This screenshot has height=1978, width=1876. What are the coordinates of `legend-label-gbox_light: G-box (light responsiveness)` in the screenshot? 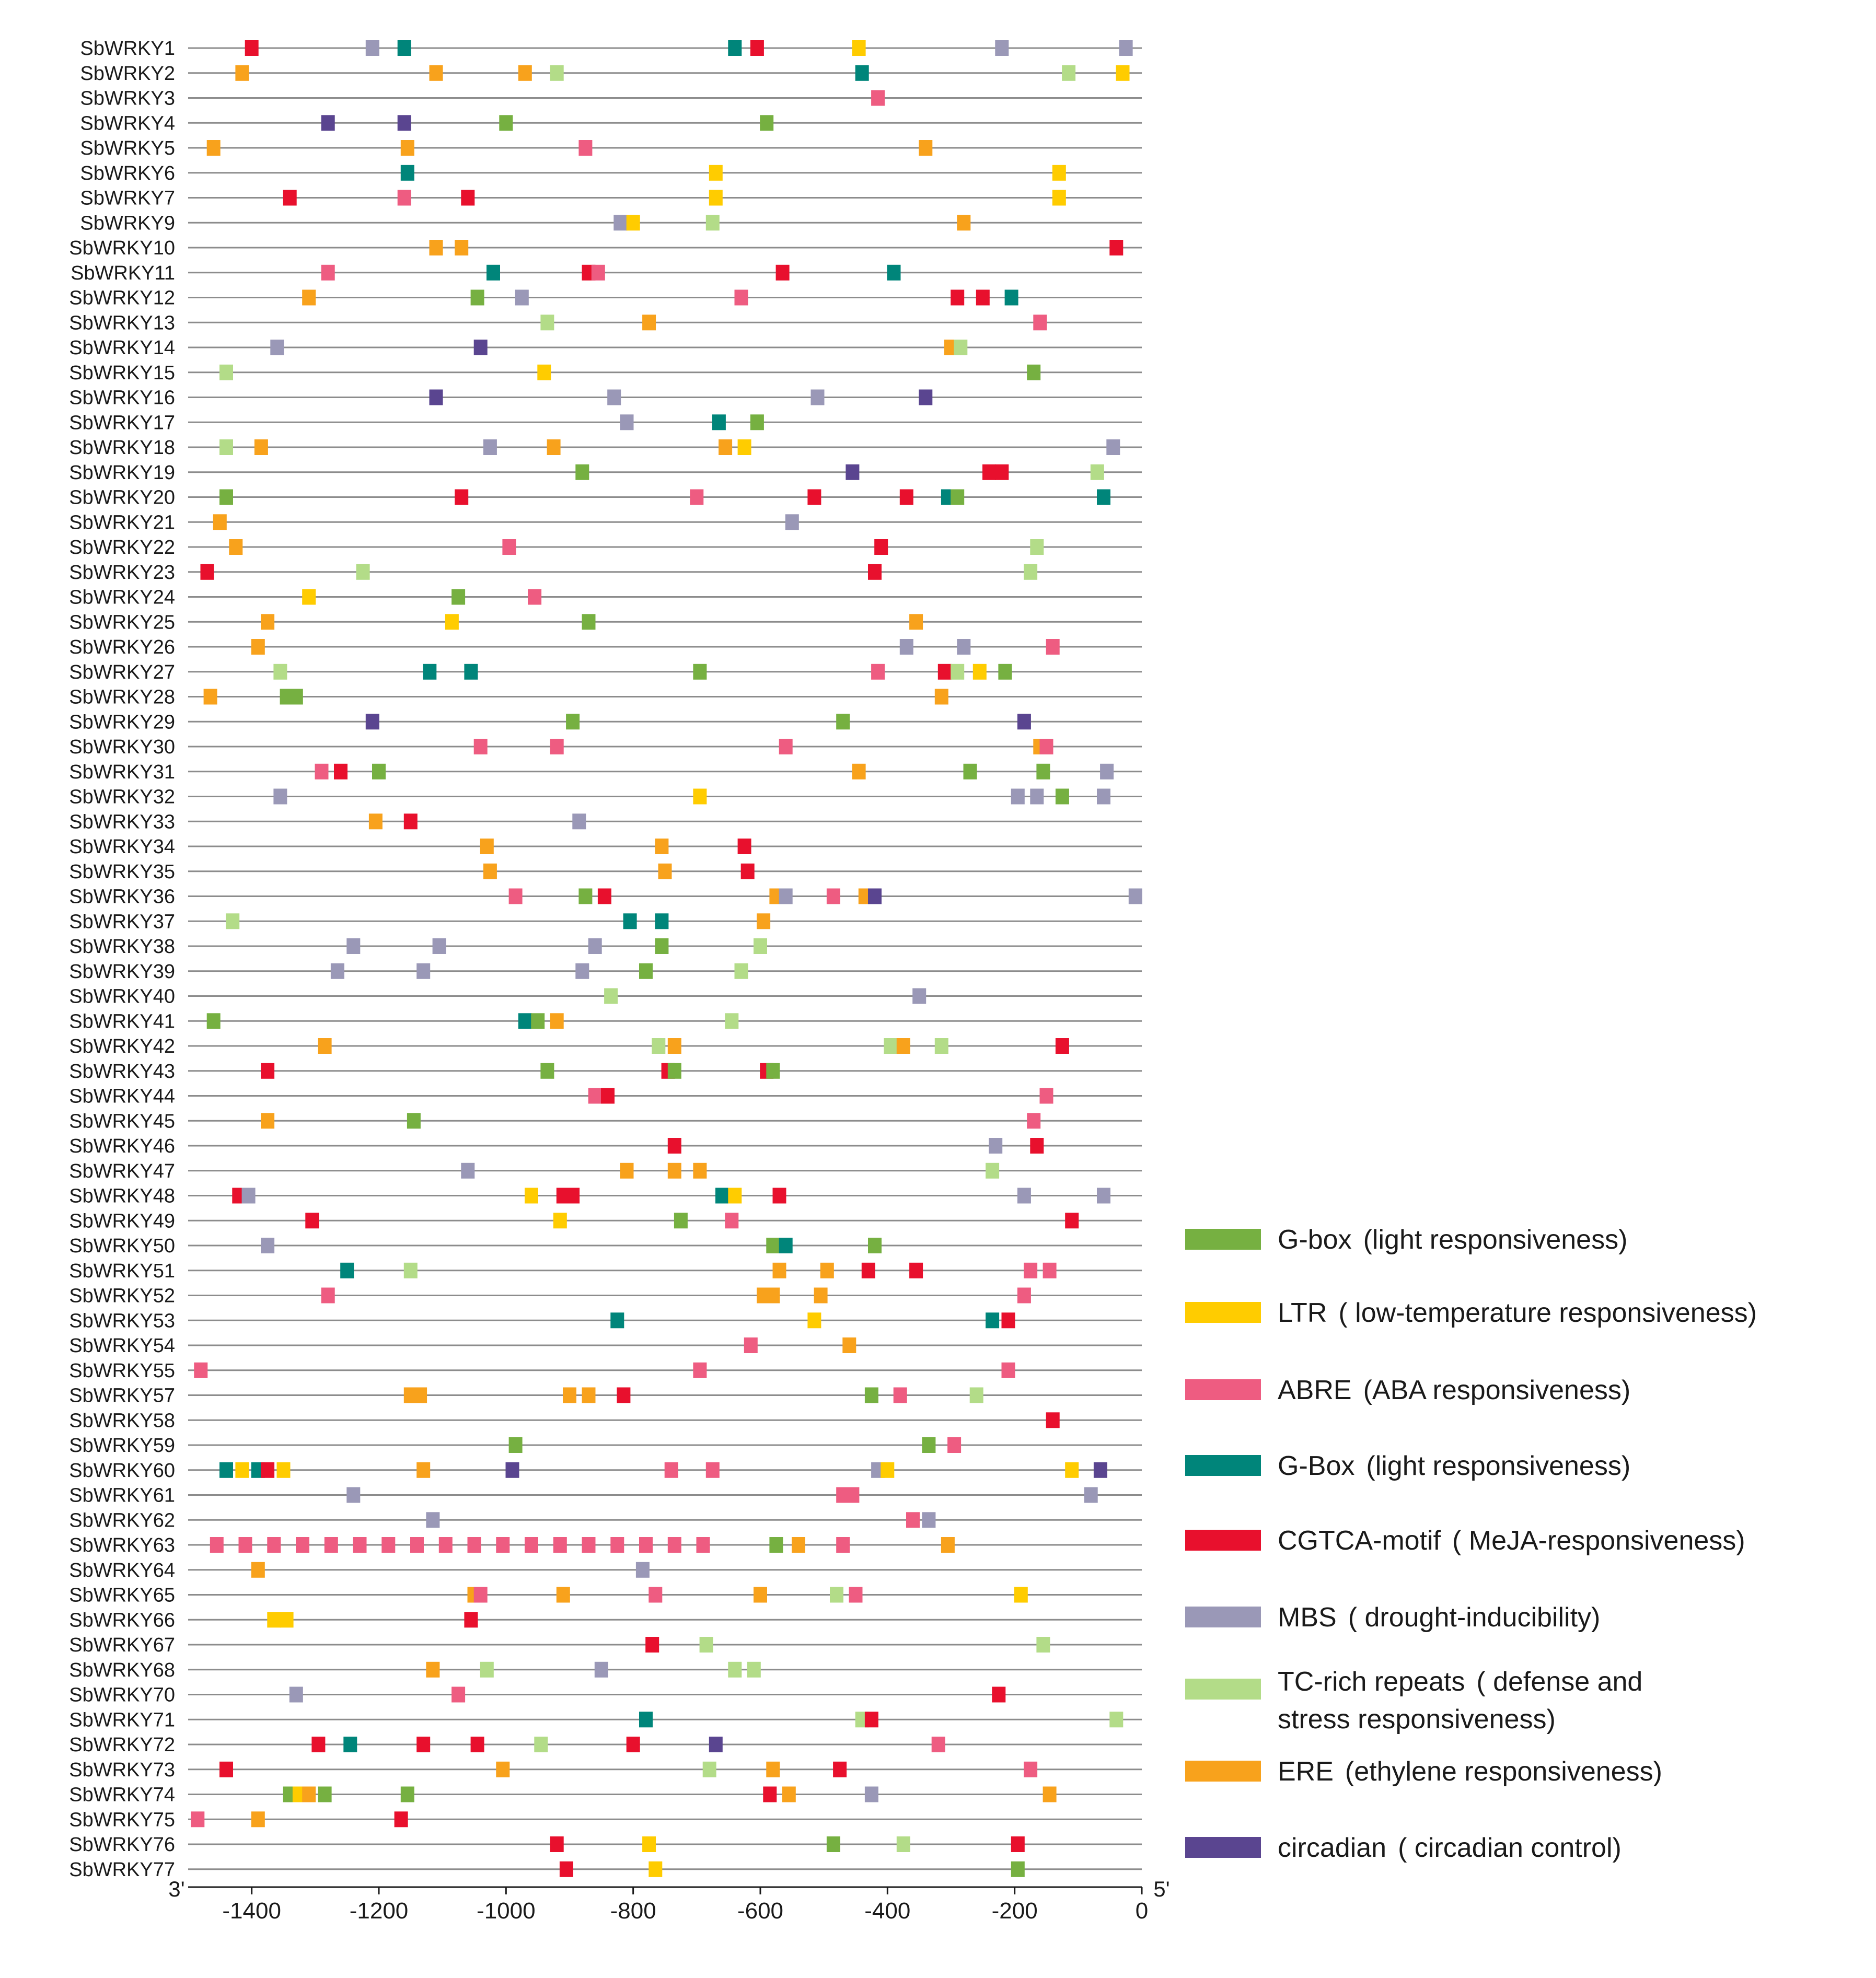 It's located at (1452, 1240).